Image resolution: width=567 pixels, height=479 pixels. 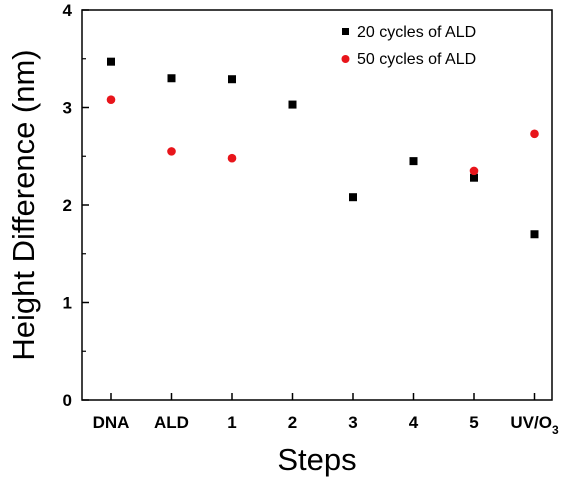 I want to click on x-tick-label: UV/O3, so click(x=534, y=425).